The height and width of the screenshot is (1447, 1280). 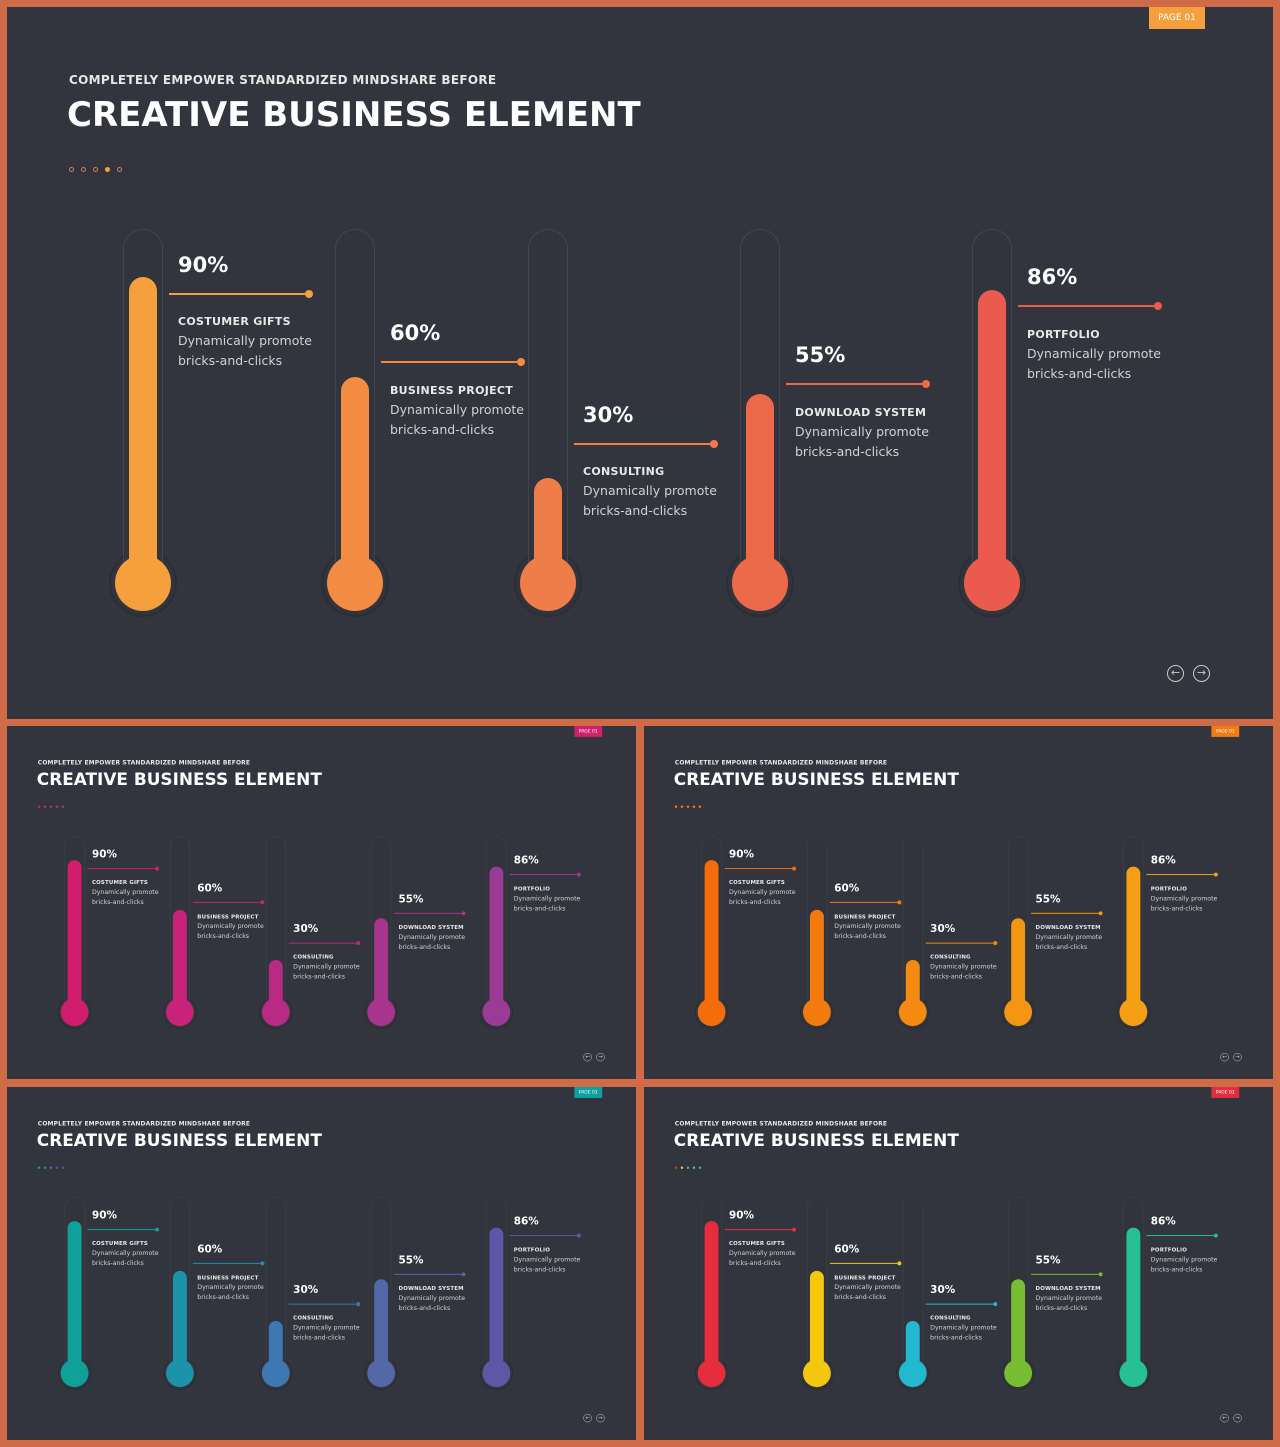 I want to click on category-label: DOWNLOAD SYSTEM, so click(x=1068, y=1288).